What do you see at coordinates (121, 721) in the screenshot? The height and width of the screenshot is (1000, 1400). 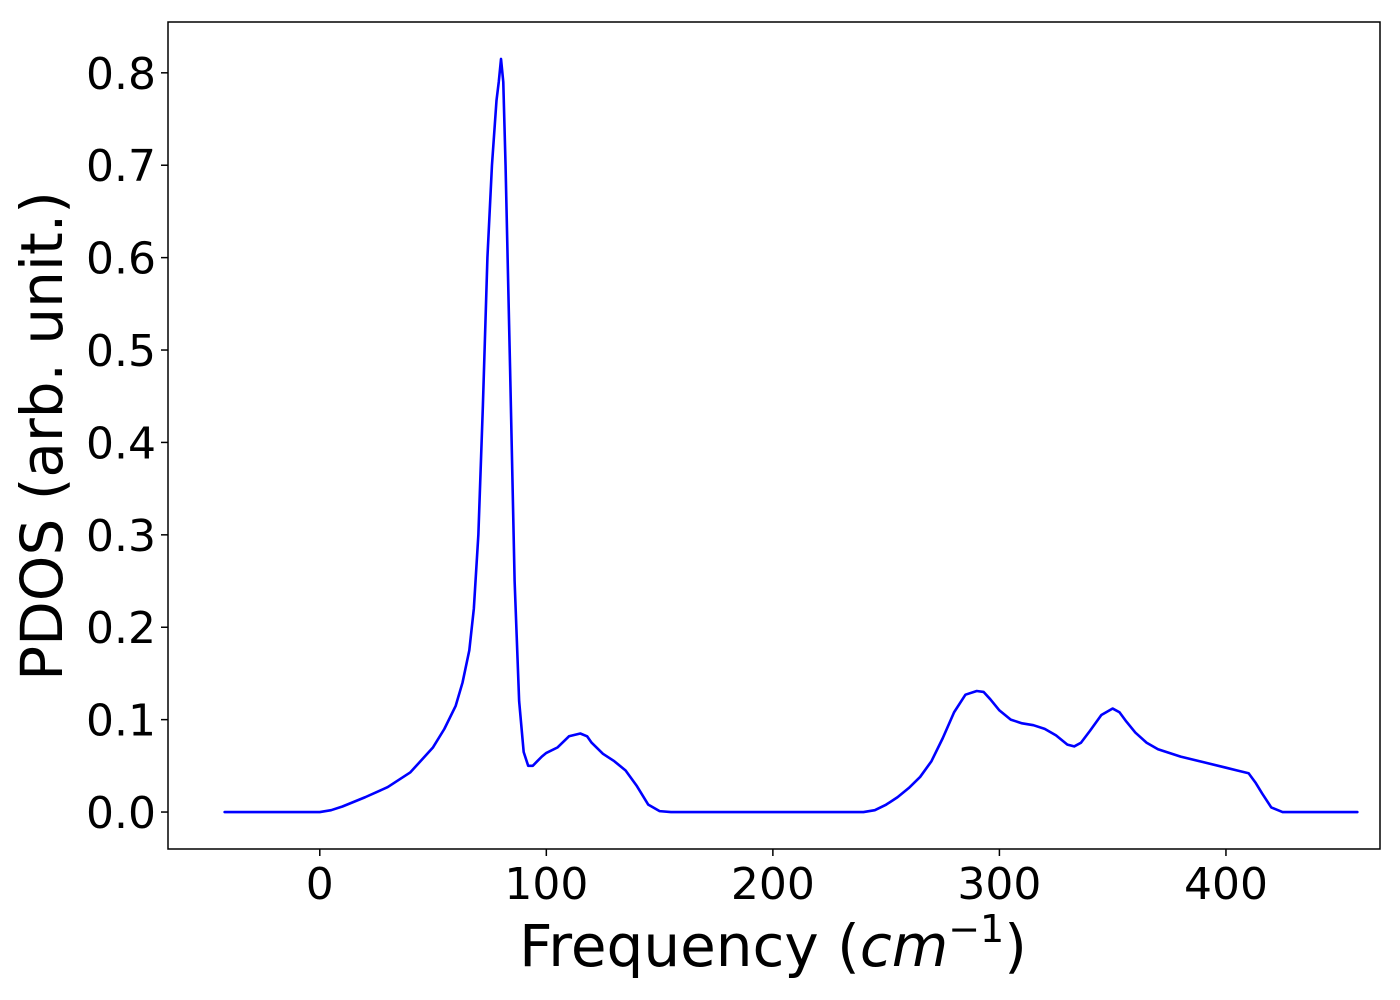 I see `y-tick-label: 0.1` at bounding box center [121, 721].